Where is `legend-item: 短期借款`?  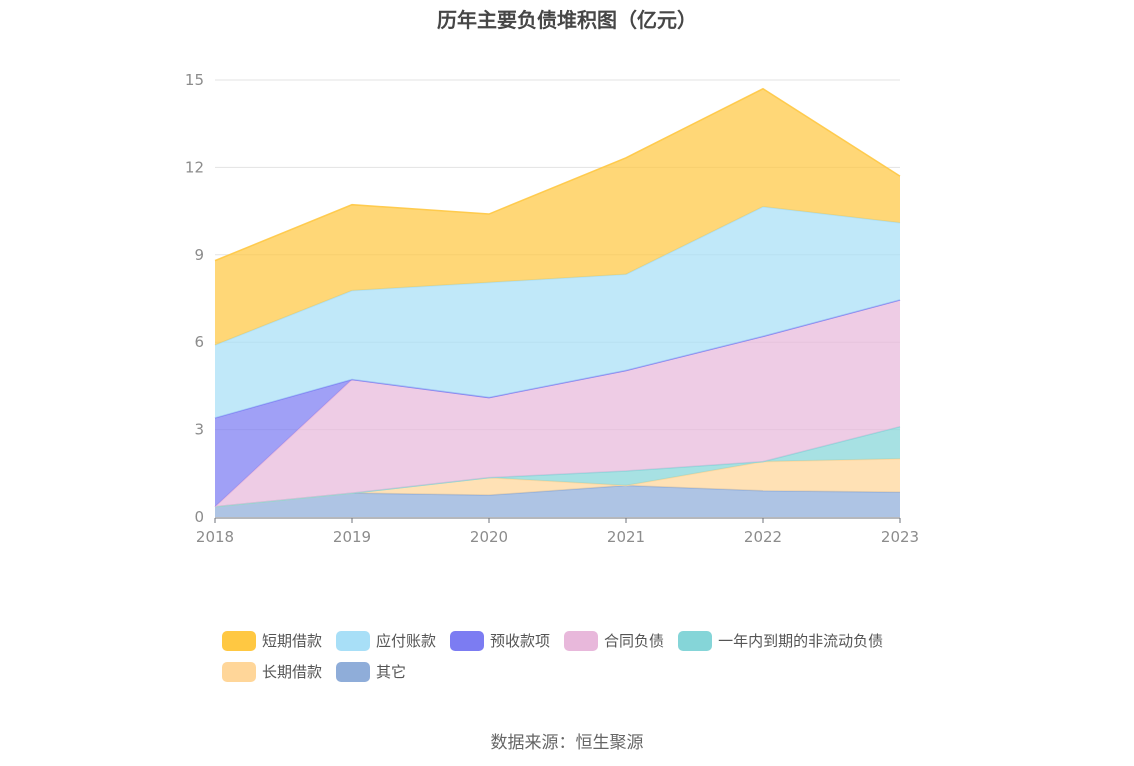
legend-item: 短期借款 is located at coordinates (272, 640).